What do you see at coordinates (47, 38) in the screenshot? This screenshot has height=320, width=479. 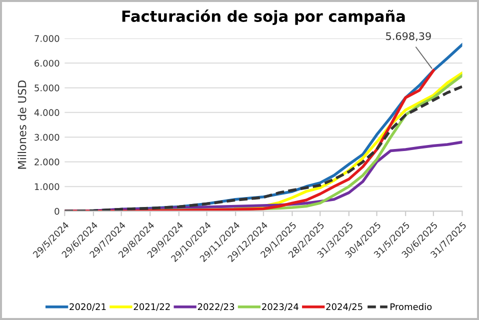 I see `y-tick-label: 7.000` at bounding box center [47, 38].